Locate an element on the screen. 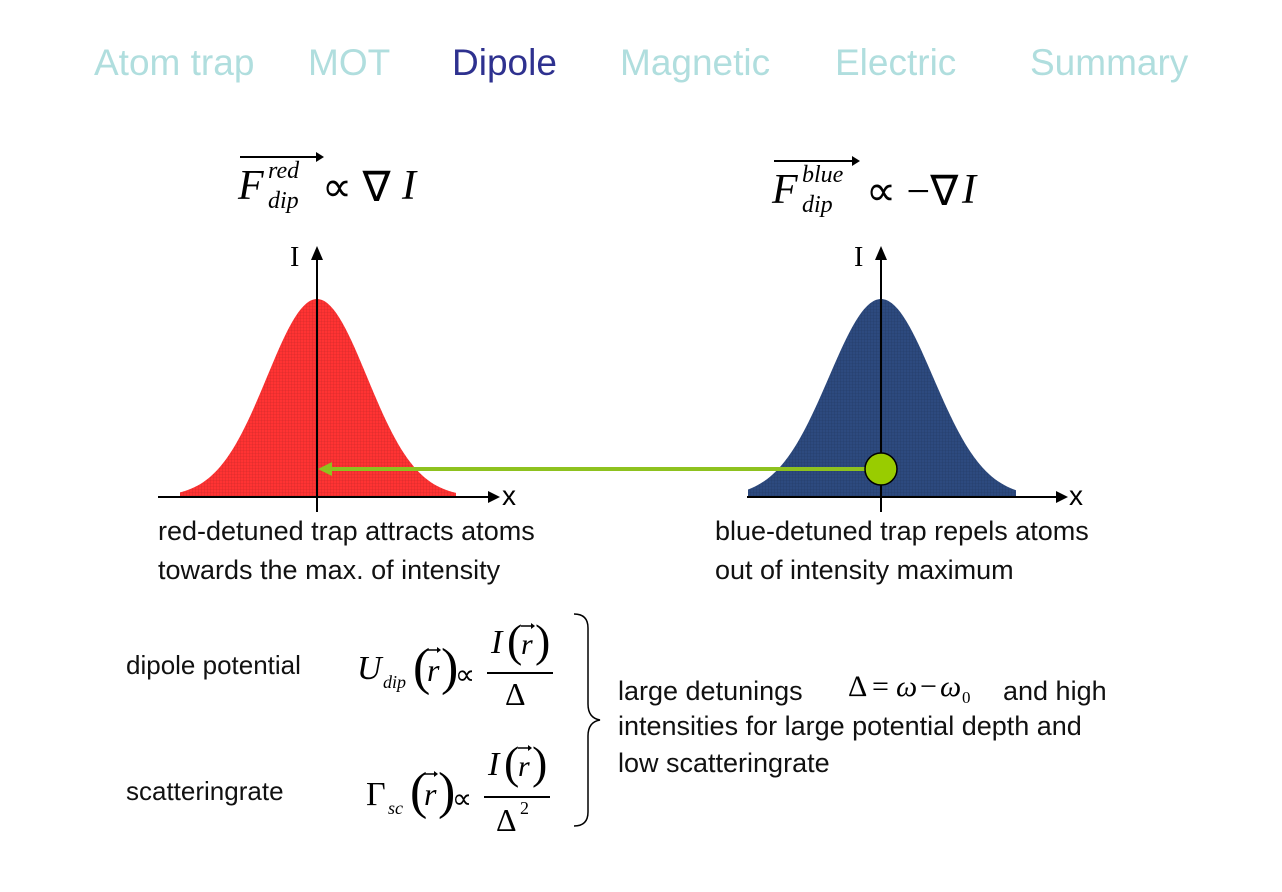  blue-force-intensity: I is located at coordinates (969, 190).